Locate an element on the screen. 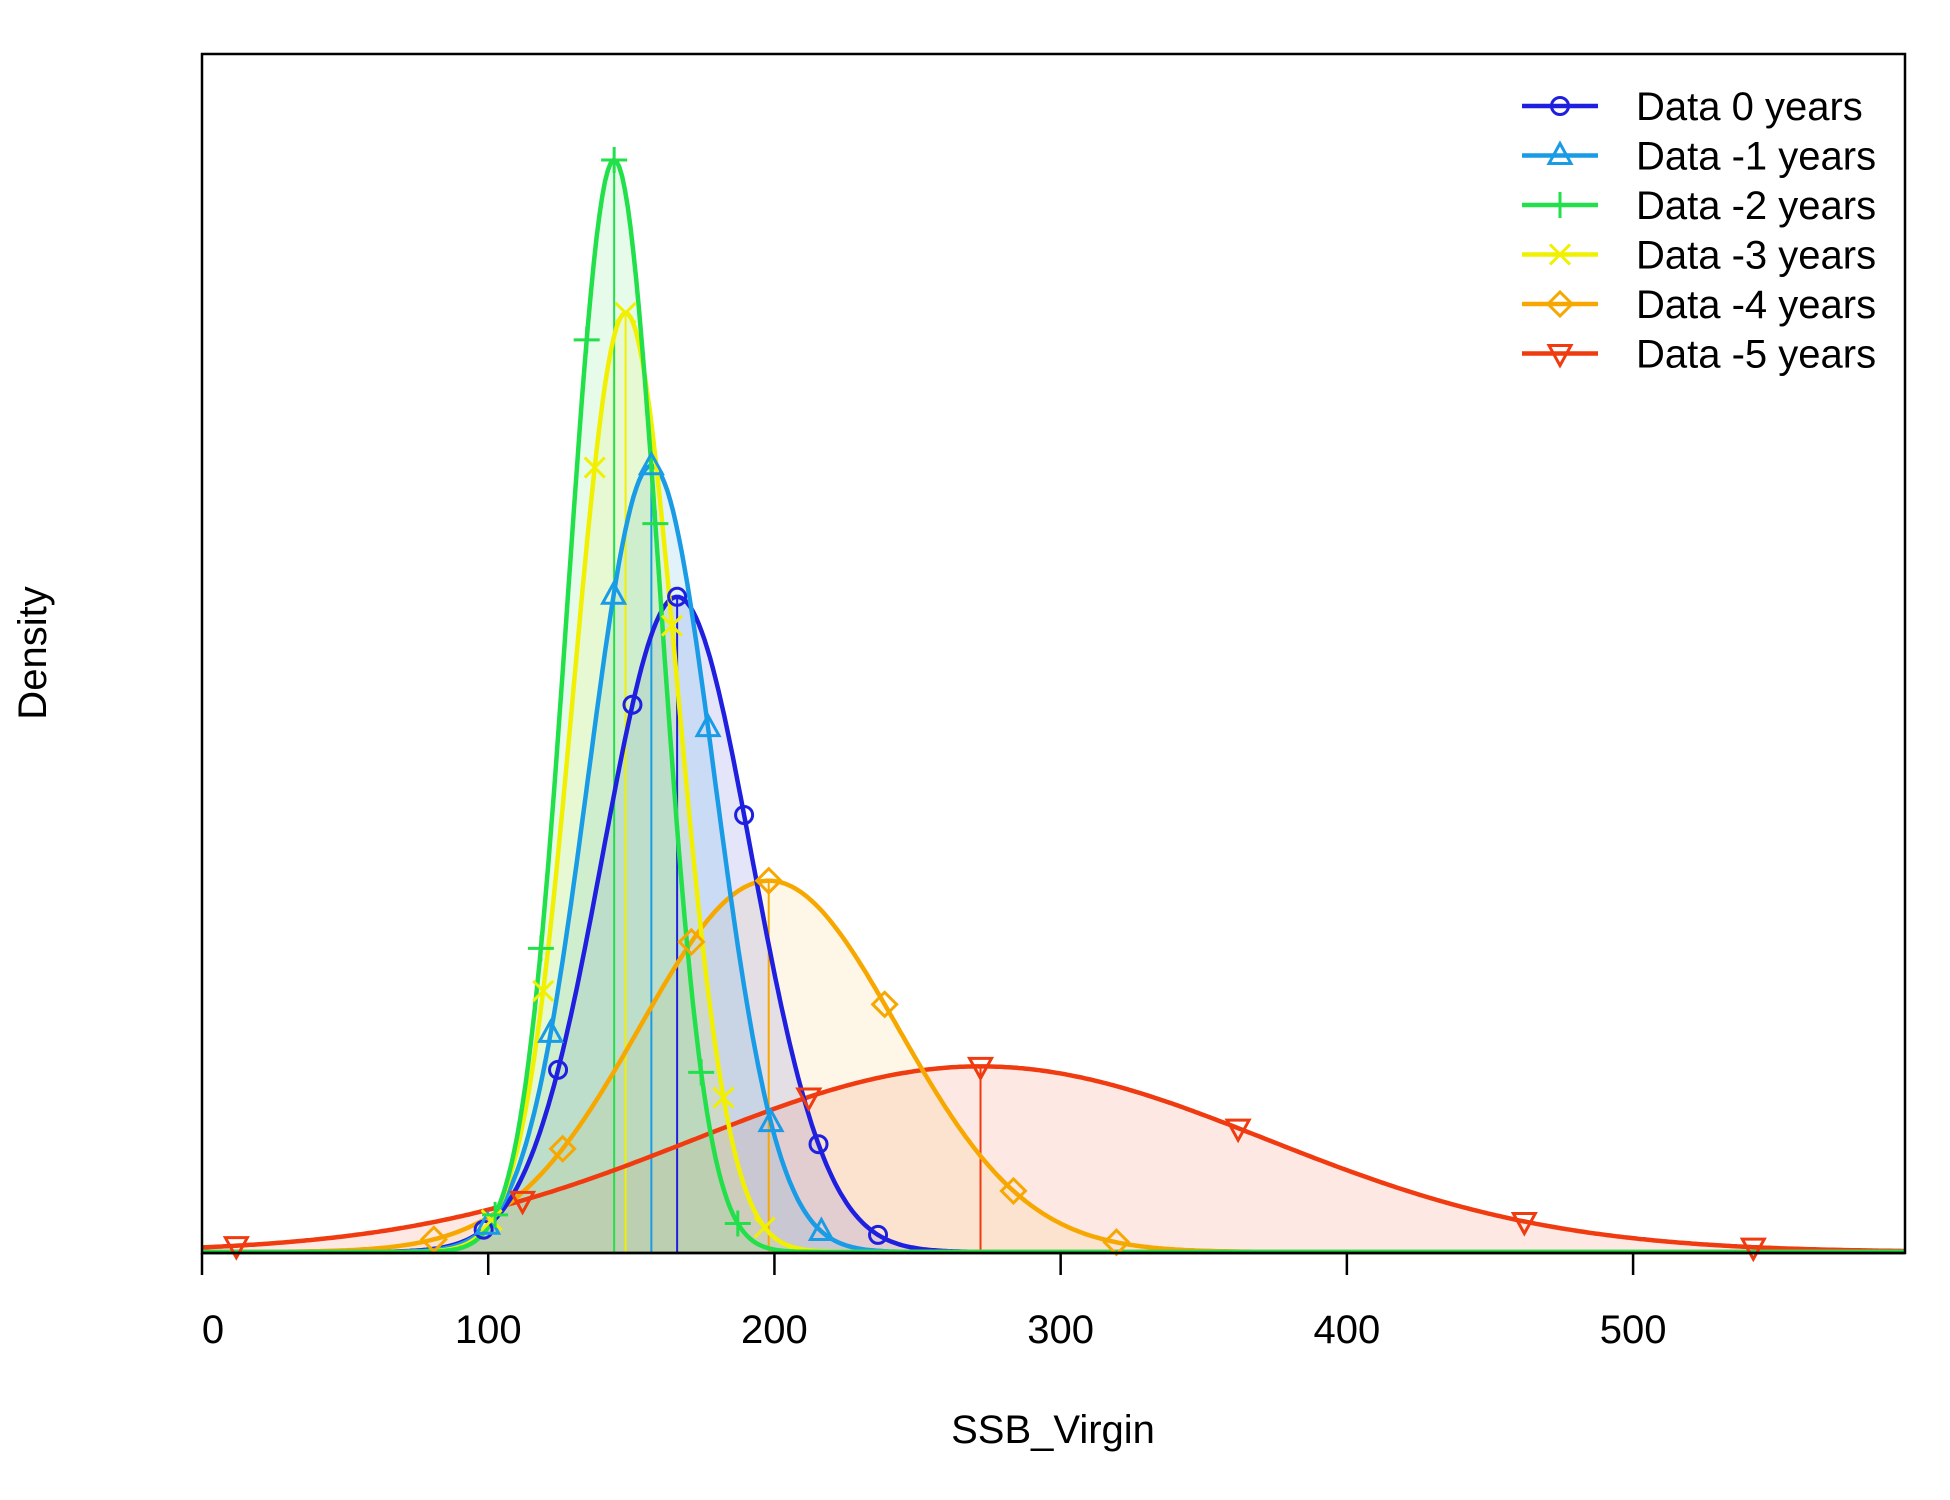 Image resolution: width=1950 pixels, height=1500 pixels. x-axis-title: SSB_Virgin is located at coordinates (1053, 1430).